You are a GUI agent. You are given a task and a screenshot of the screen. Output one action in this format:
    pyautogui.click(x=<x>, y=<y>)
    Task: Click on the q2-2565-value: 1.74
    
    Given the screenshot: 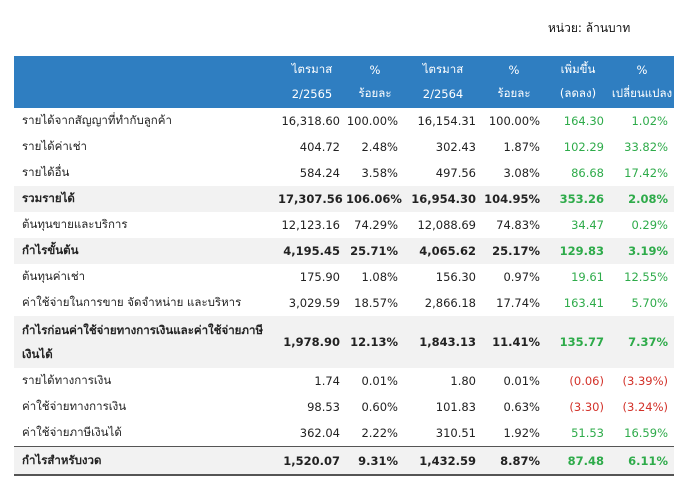 What is the action you would take?
    pyautogui.click(x=327, y=381)
    